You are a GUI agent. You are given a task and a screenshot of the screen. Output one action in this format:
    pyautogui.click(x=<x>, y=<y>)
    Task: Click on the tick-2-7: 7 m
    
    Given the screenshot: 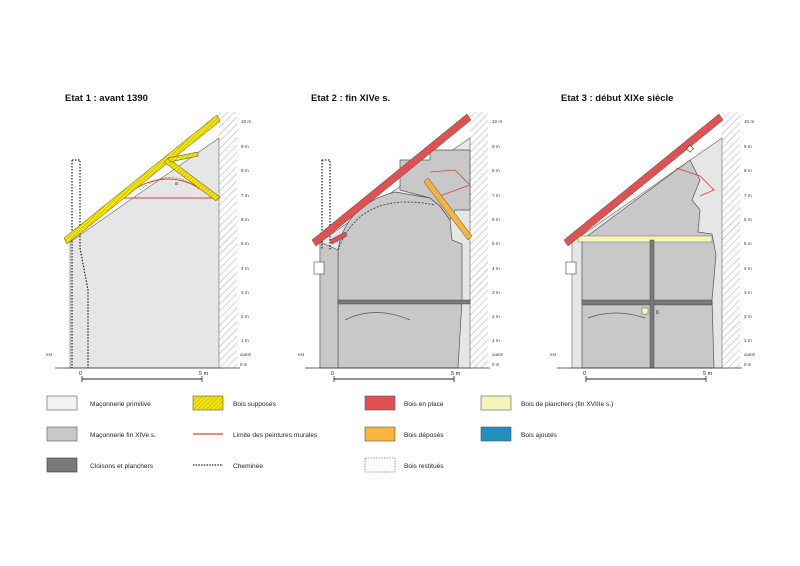 What is the action you would take?
    pyautogui.click(x=496, y=195)
    